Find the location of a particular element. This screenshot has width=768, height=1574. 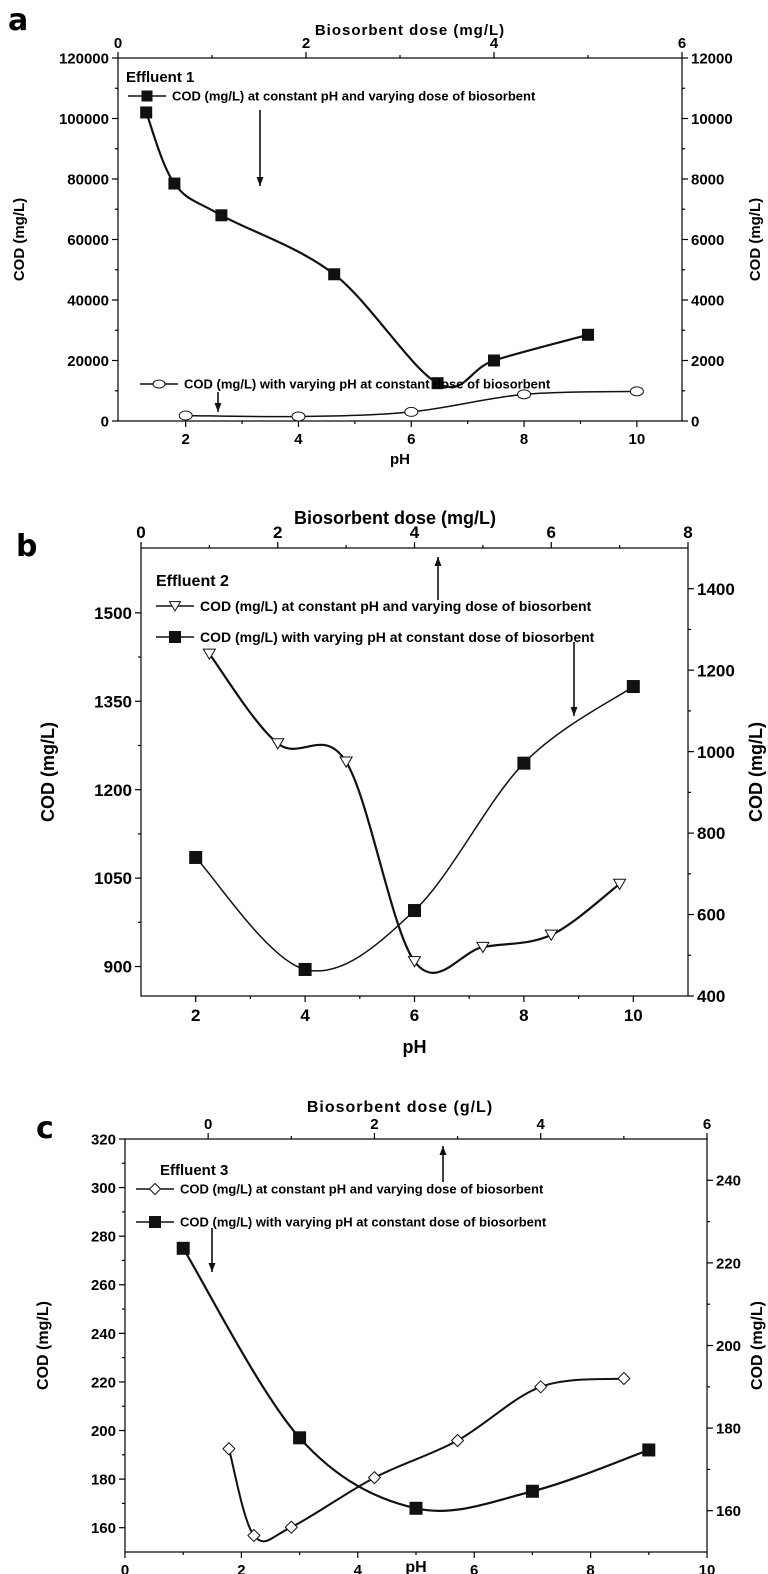

right-axis-tick-label: 600 is located at coordinates (711, 915).